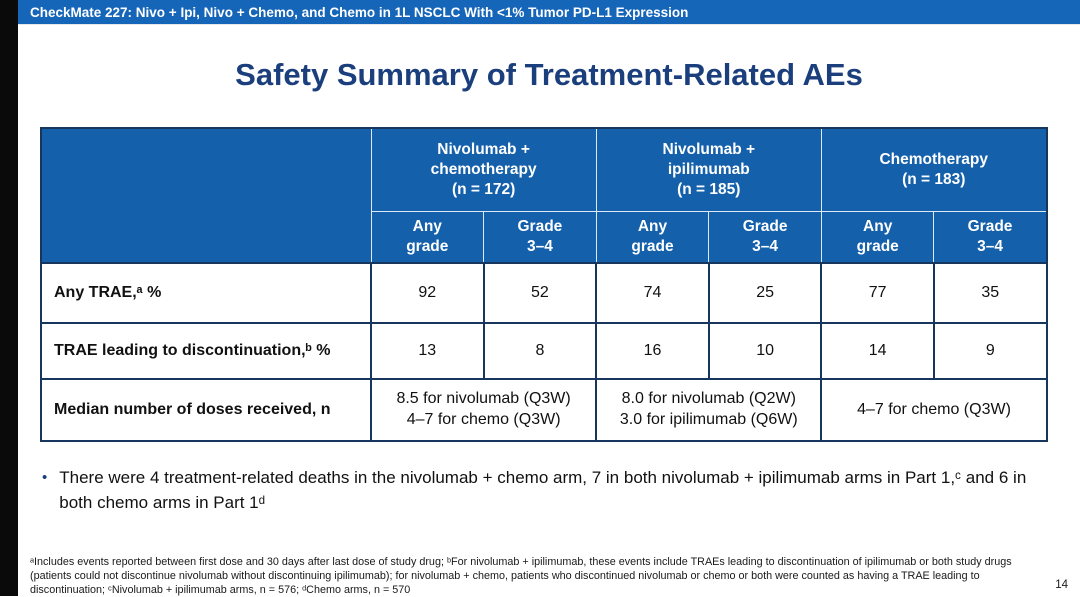 Image resolution: width=1080 pixels, height=597 pixels. I want to click on row-label-any-trae: Any TRAE,ᵃ %, so click(206, 293).